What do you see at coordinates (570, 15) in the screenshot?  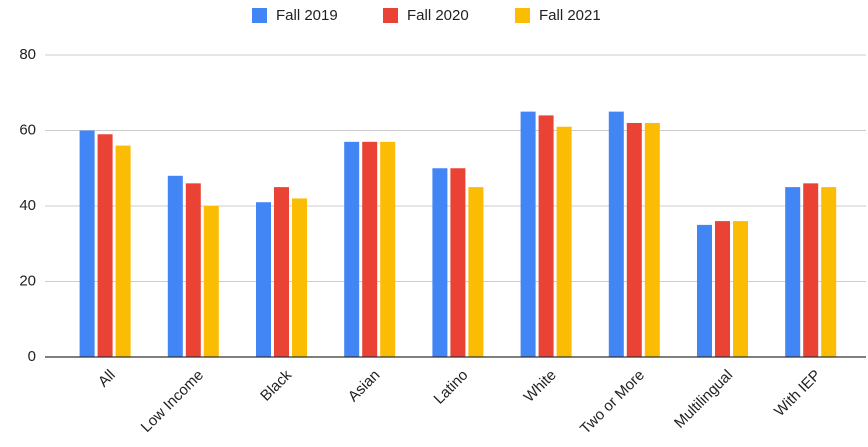 I see `legend-label: Fall 2021` at bounding box center [570, 15].